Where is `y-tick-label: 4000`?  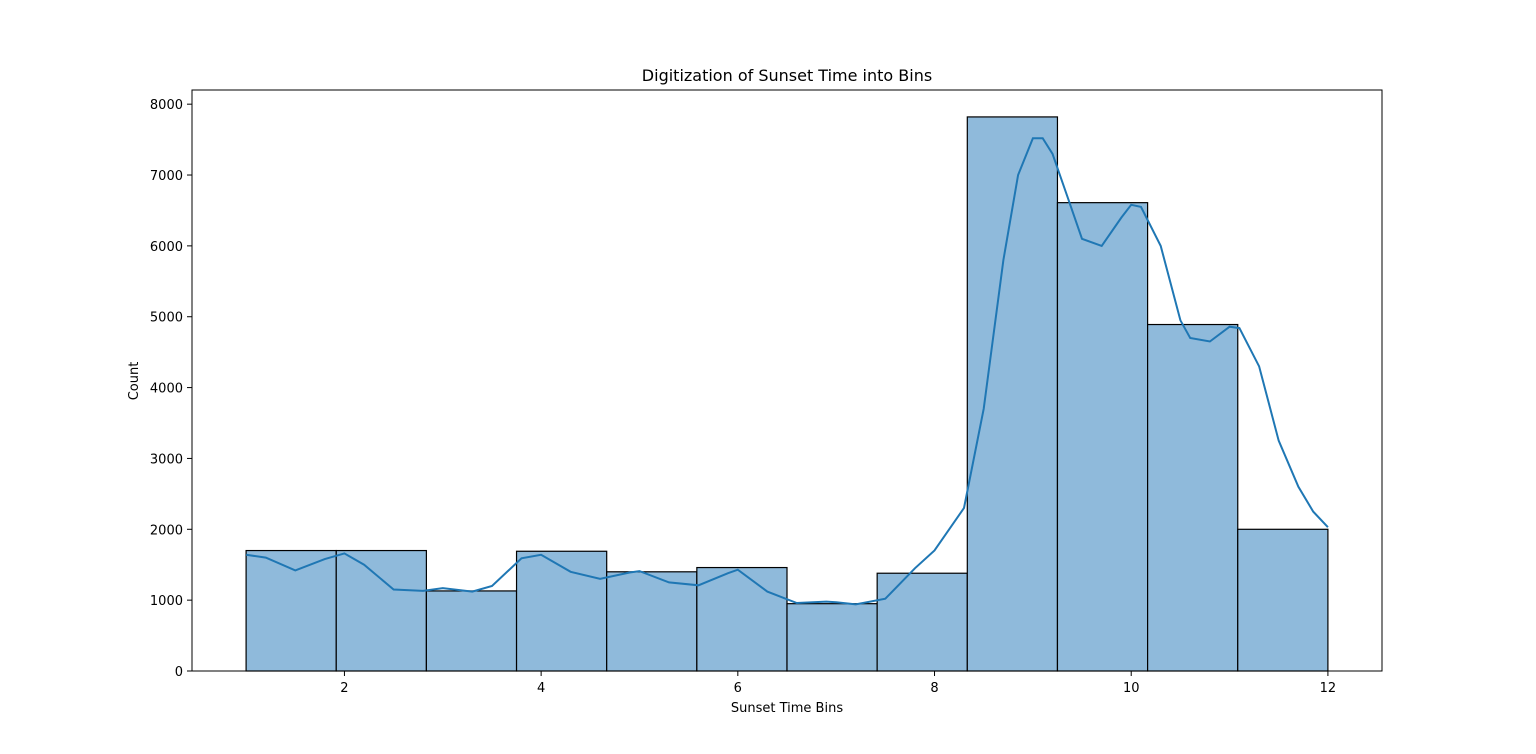 y-tick-label: 4000 is located at coordinates (166, 389).